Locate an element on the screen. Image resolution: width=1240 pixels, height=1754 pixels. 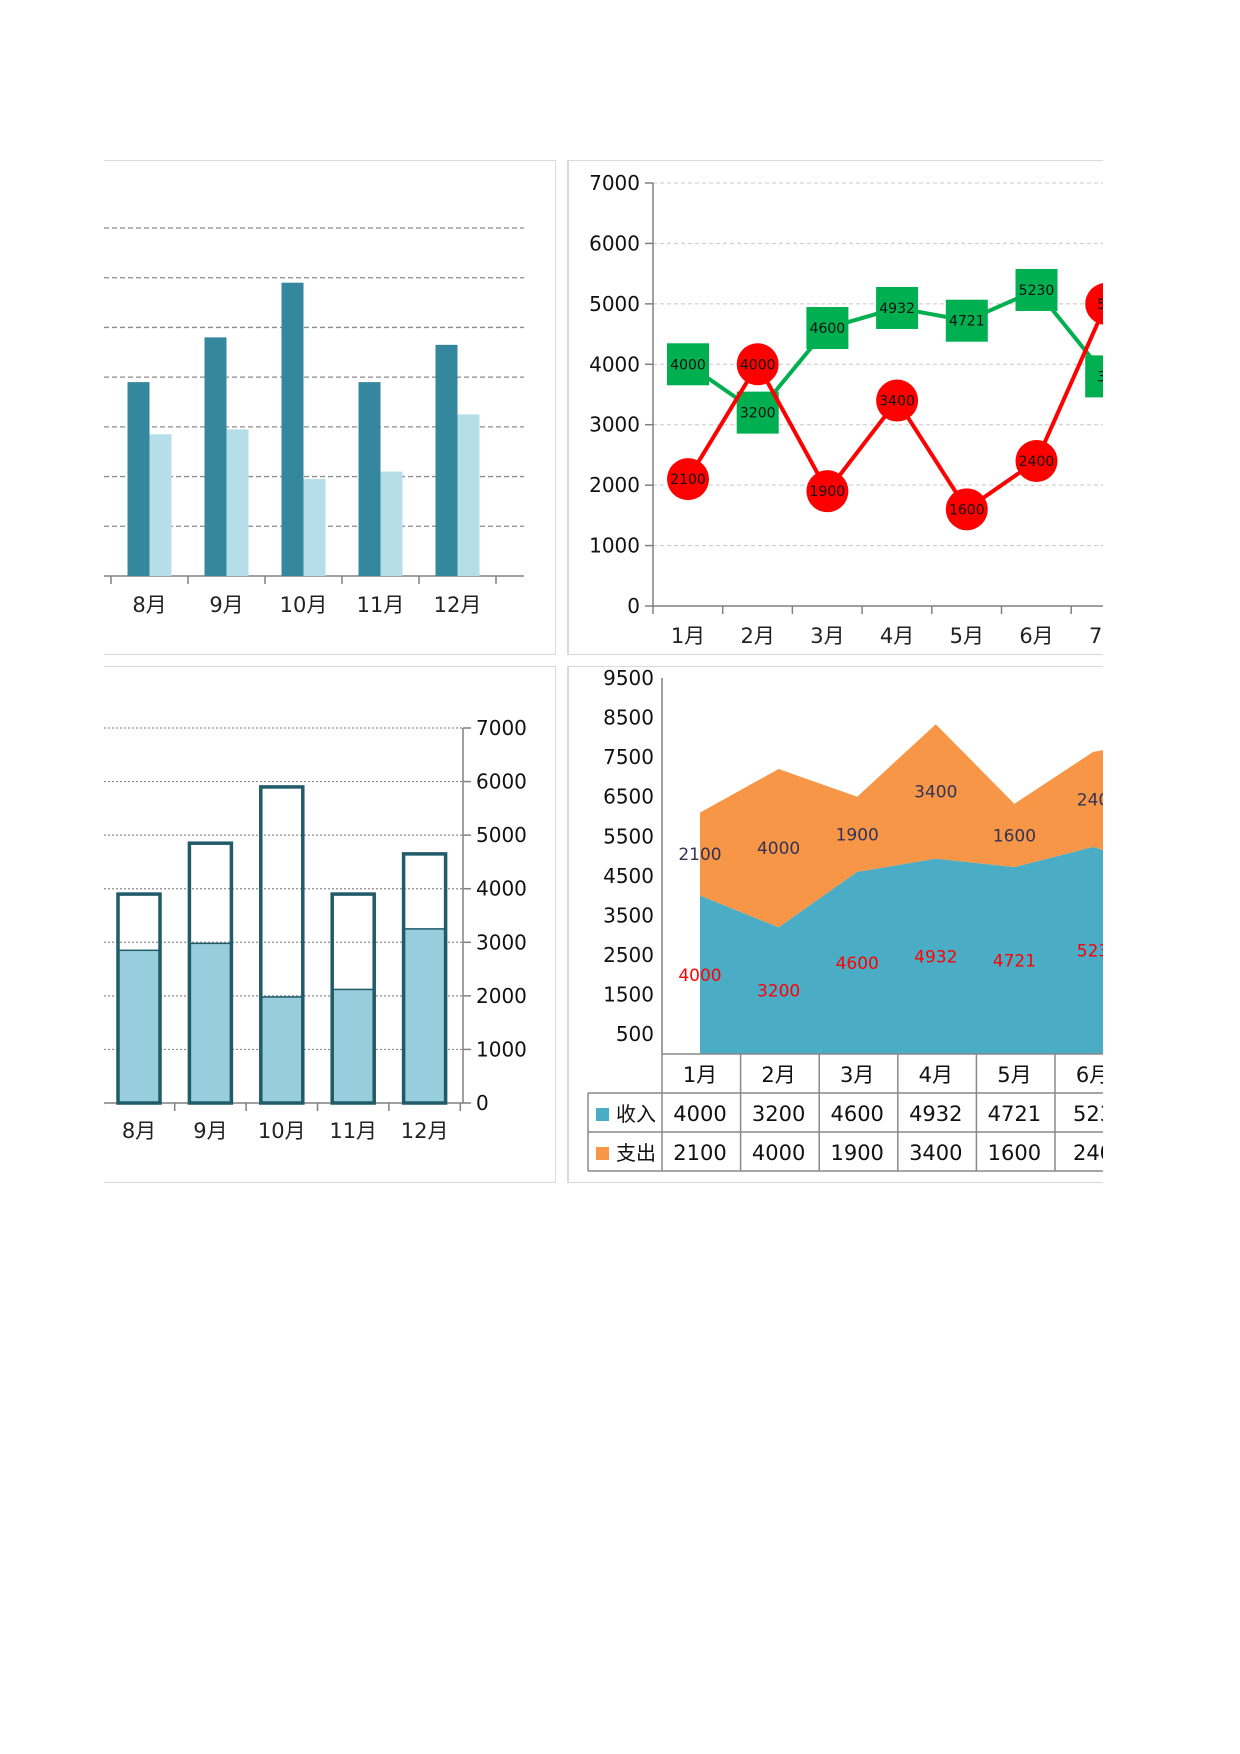
chart2-y-label: 7000 is located at coordinates (614, 183).